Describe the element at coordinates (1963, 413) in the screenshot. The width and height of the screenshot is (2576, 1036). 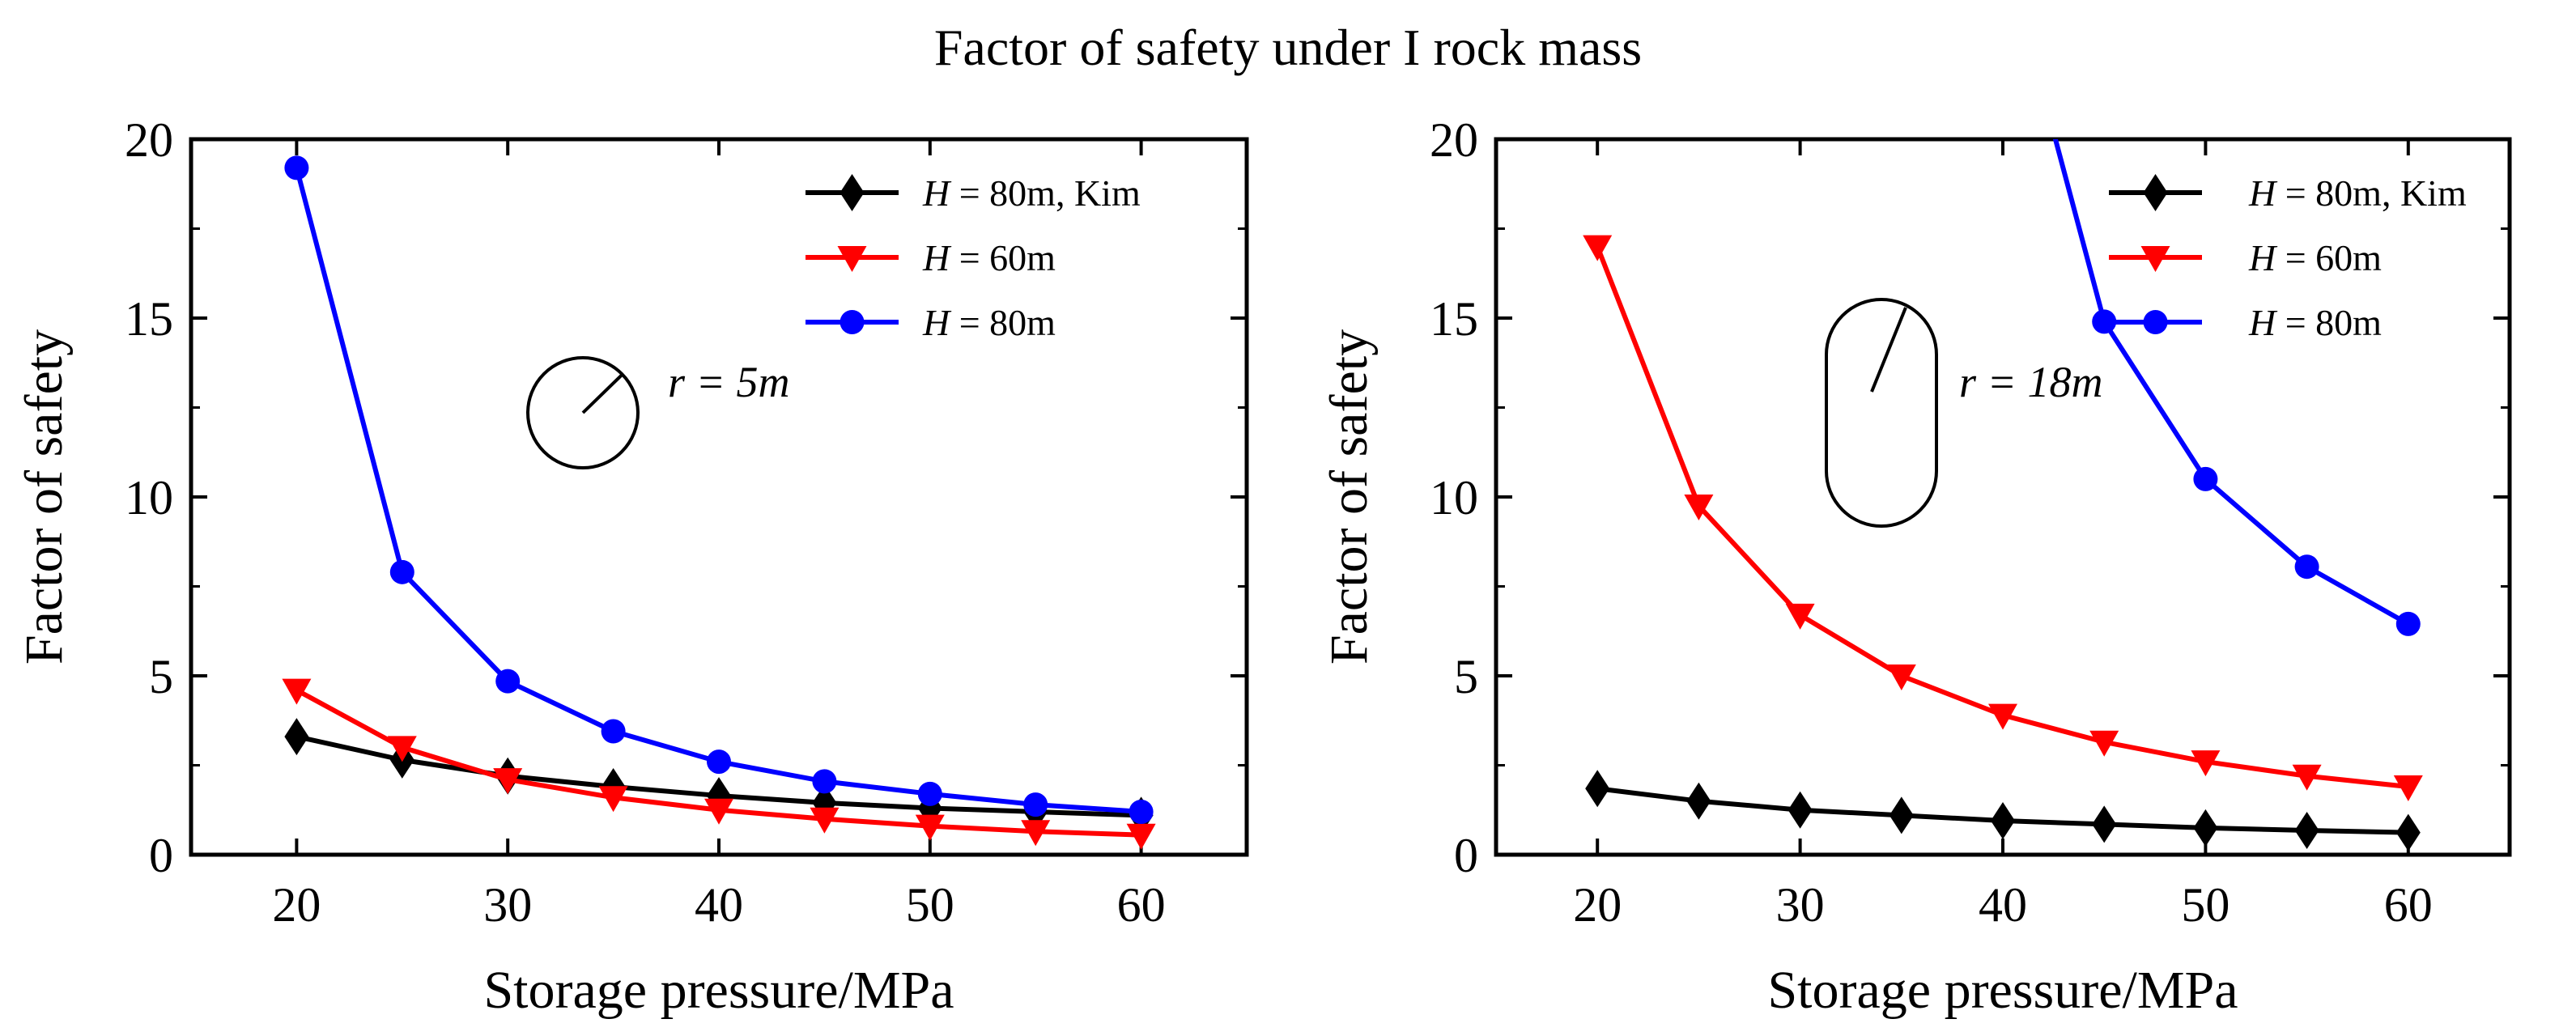
I see `geometry-annotation: r = 18m` at that location.